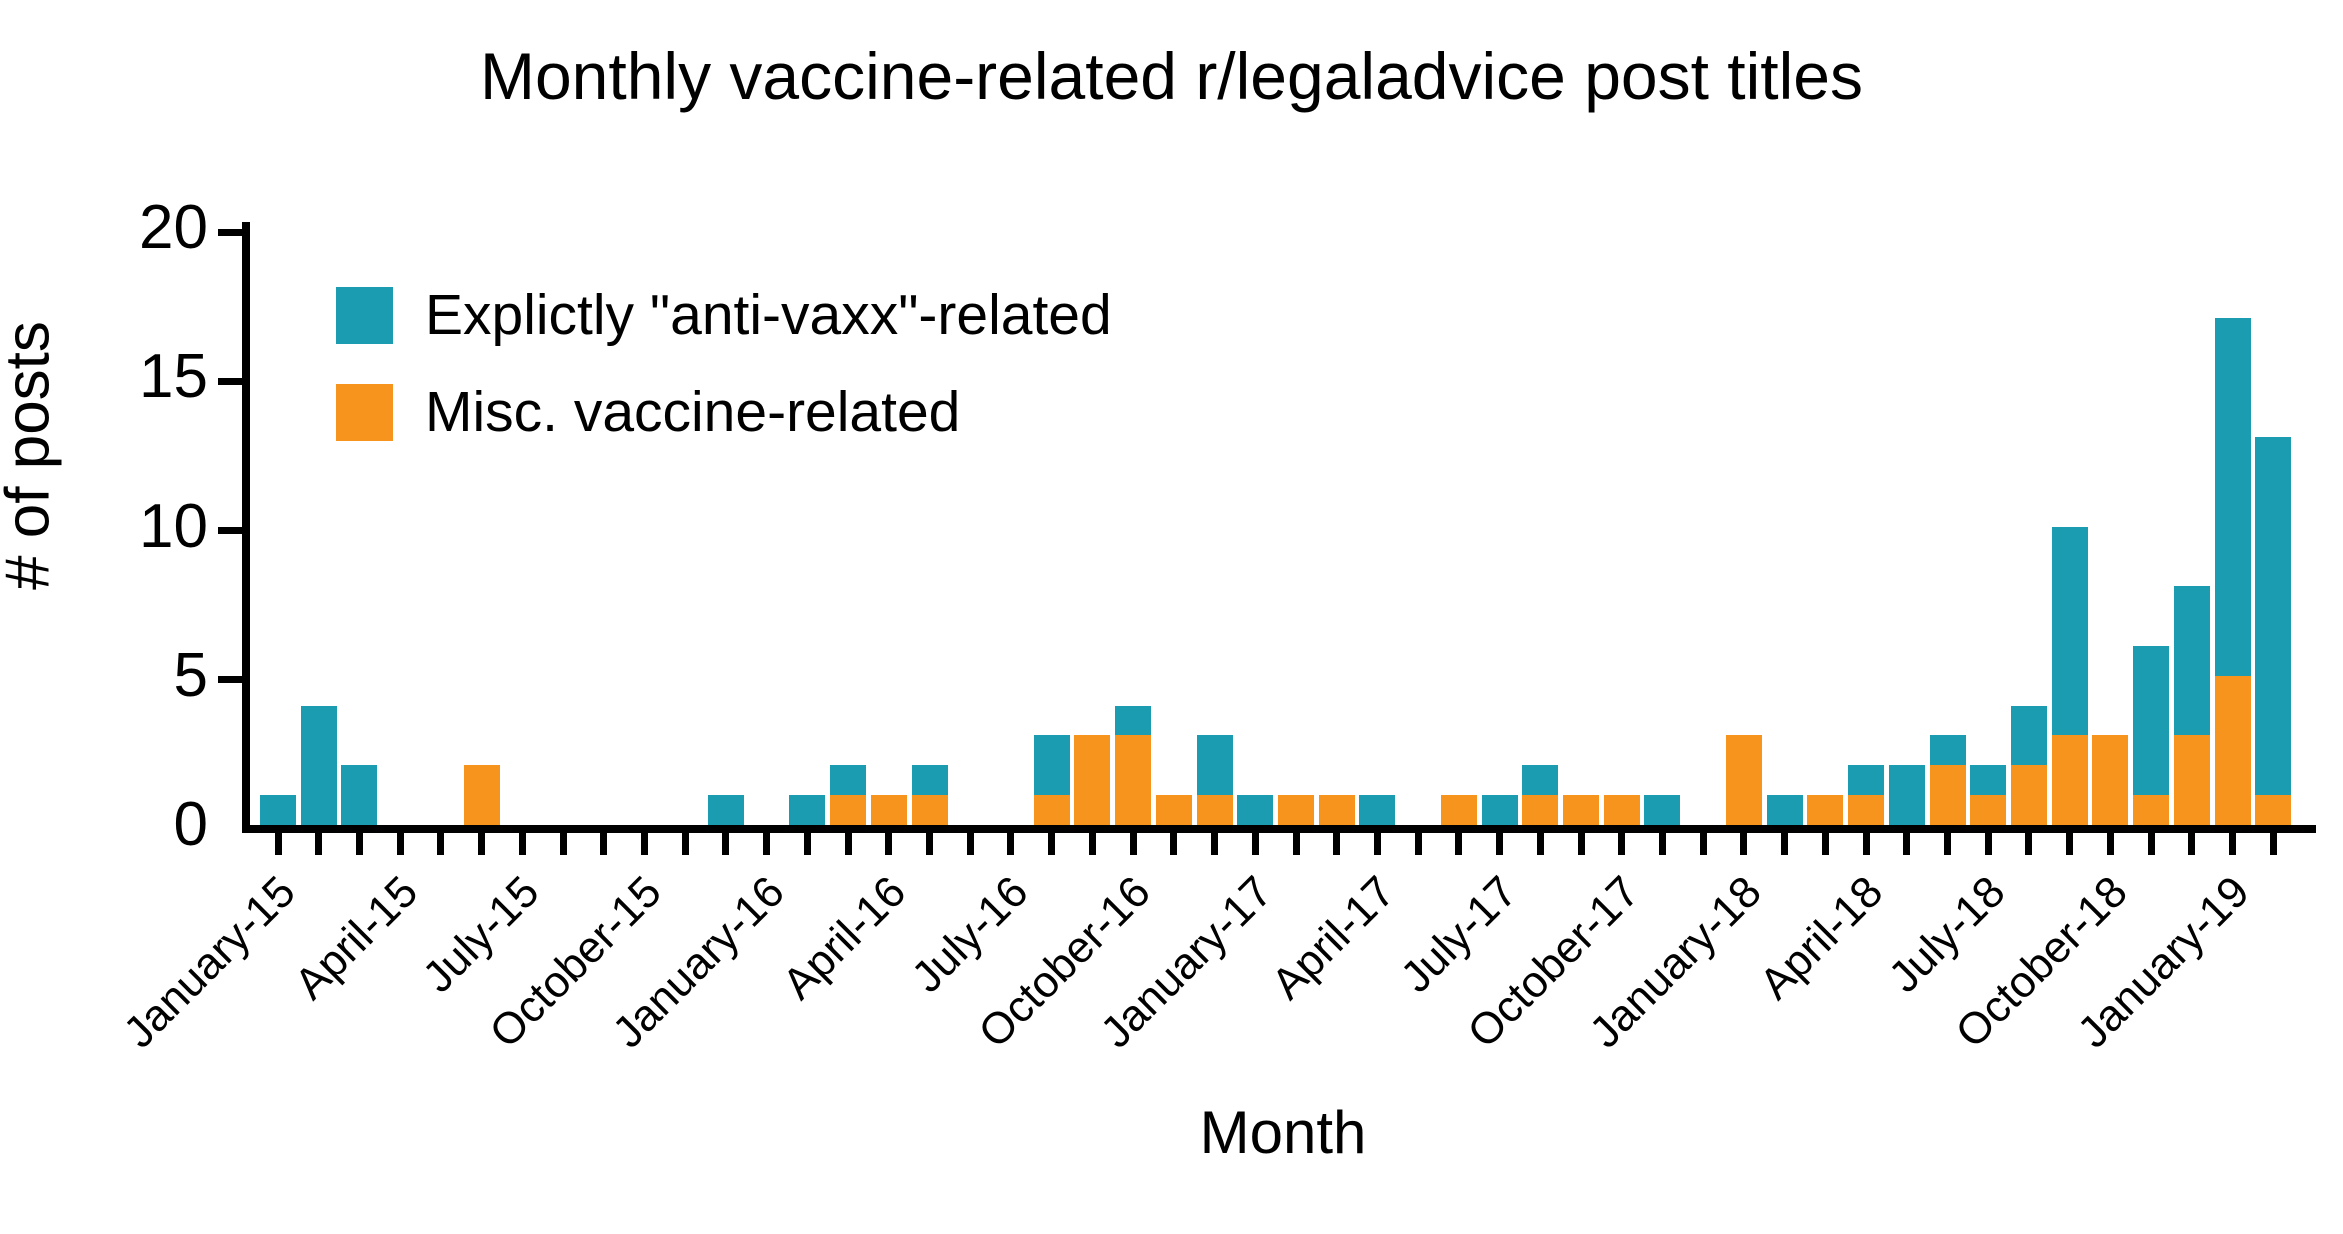 This screenshot has height=1234, width=2343. Describe the element at coordinates (31, 455) in the screenshot. I see `y-axis-title: # of posts` at that location.